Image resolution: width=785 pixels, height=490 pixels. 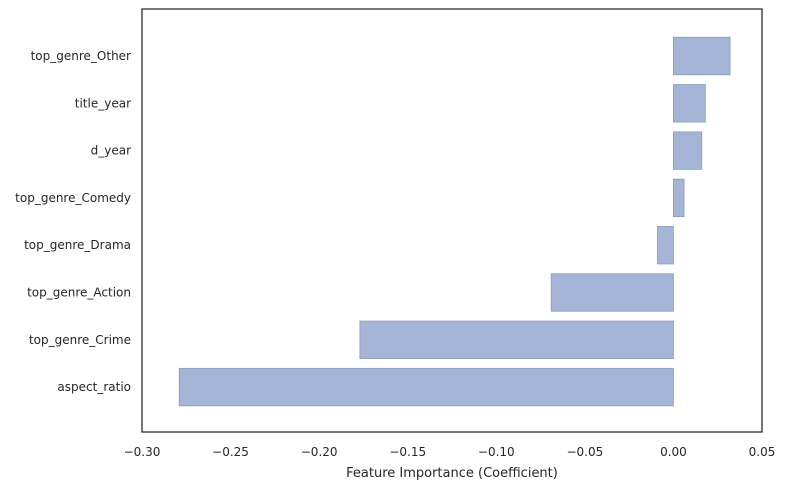 I want to click on bar-top-genre-comedy, so click(x=679, y=198).